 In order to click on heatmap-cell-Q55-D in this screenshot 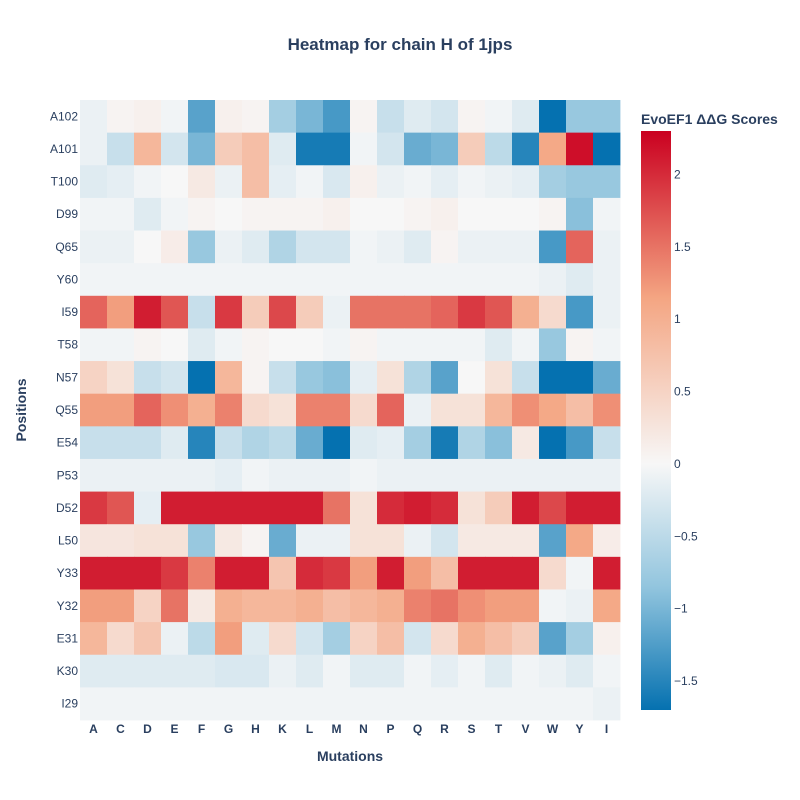, I will do `click(148, 410)`.